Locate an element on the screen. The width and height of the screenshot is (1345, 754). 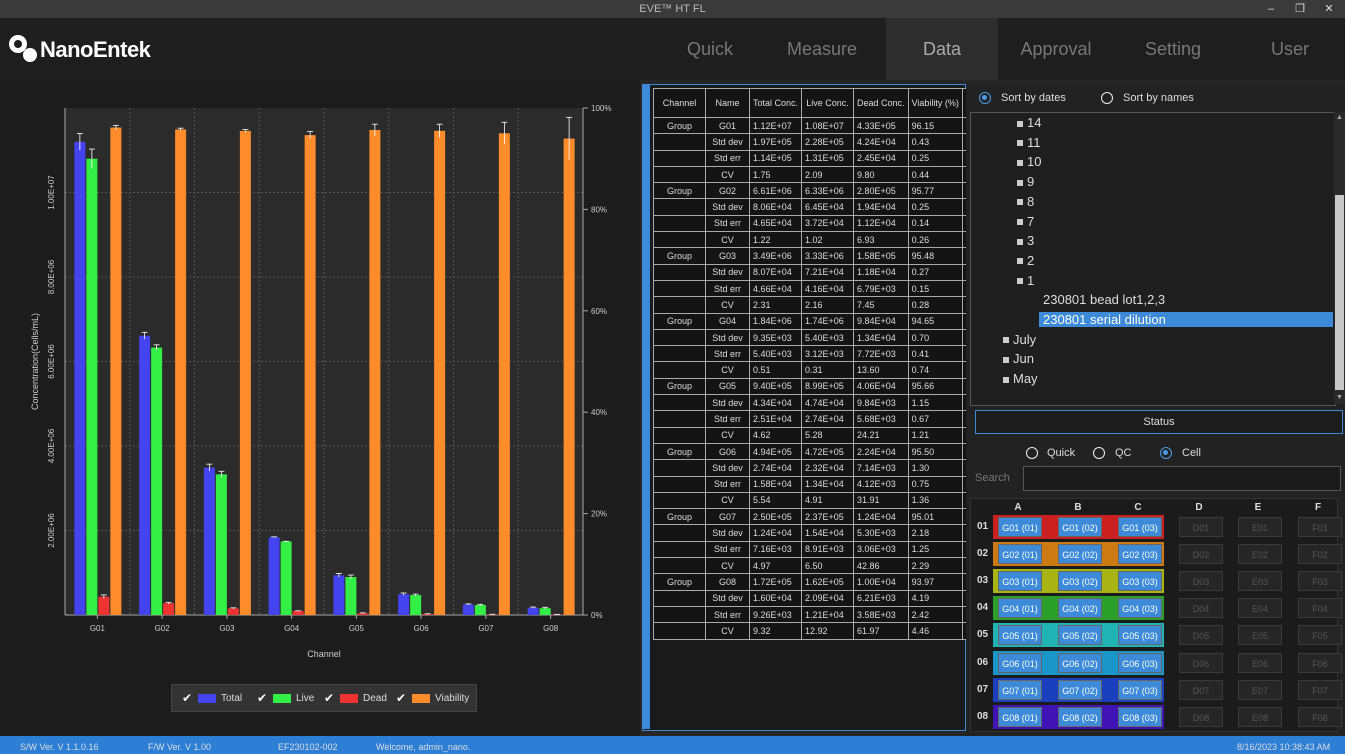
tree-node-day: 14 is located at coordinates (1029, 122).